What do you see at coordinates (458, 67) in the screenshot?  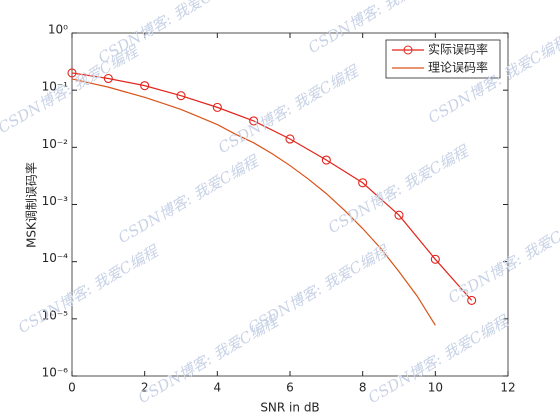 I see `legend-label: 理论误码率` at bounding box center [458, 67].